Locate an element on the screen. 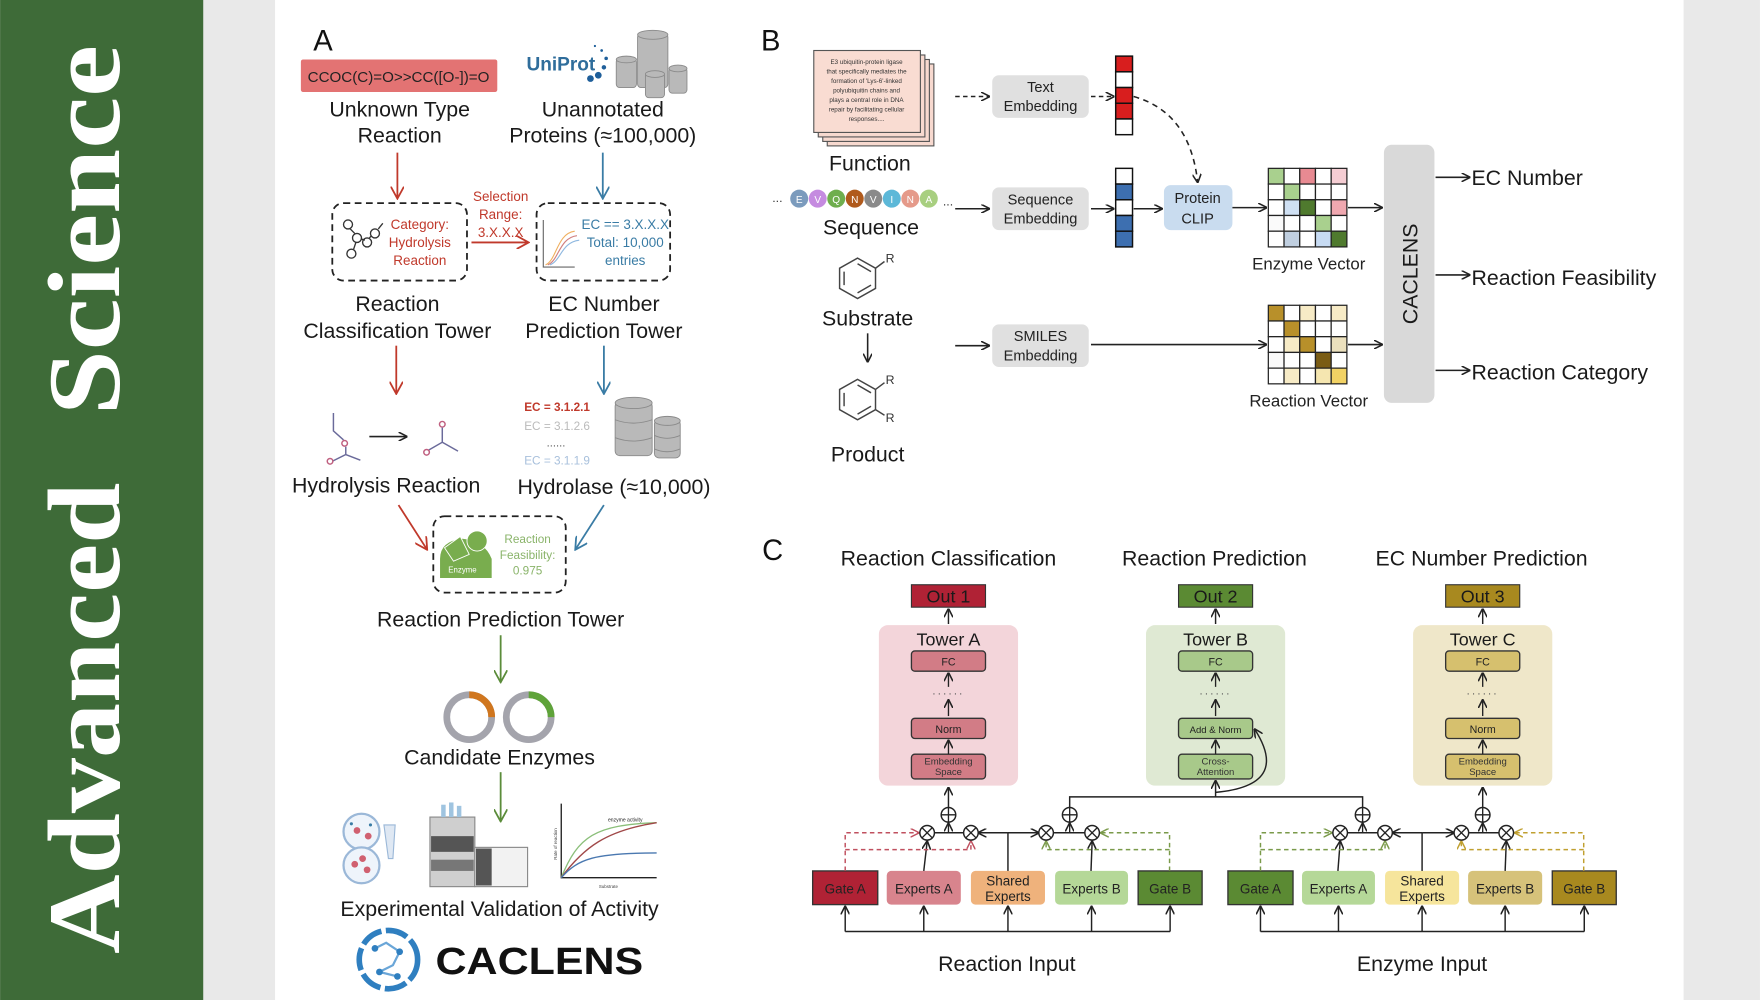  function-text-line: E3 ubiquitin-protein ligase is located at coordinates (866, 62).